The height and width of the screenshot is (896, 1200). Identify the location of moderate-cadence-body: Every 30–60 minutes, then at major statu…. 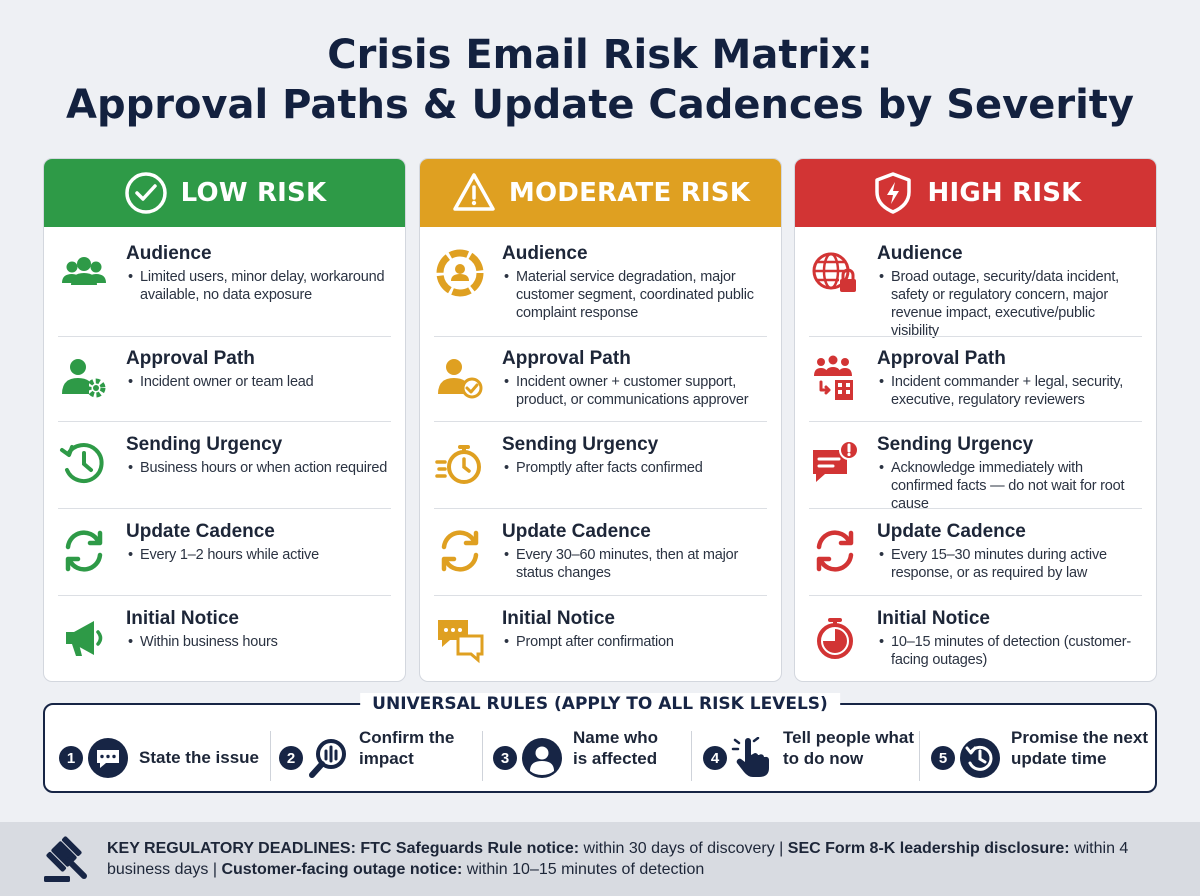
(636, 564).